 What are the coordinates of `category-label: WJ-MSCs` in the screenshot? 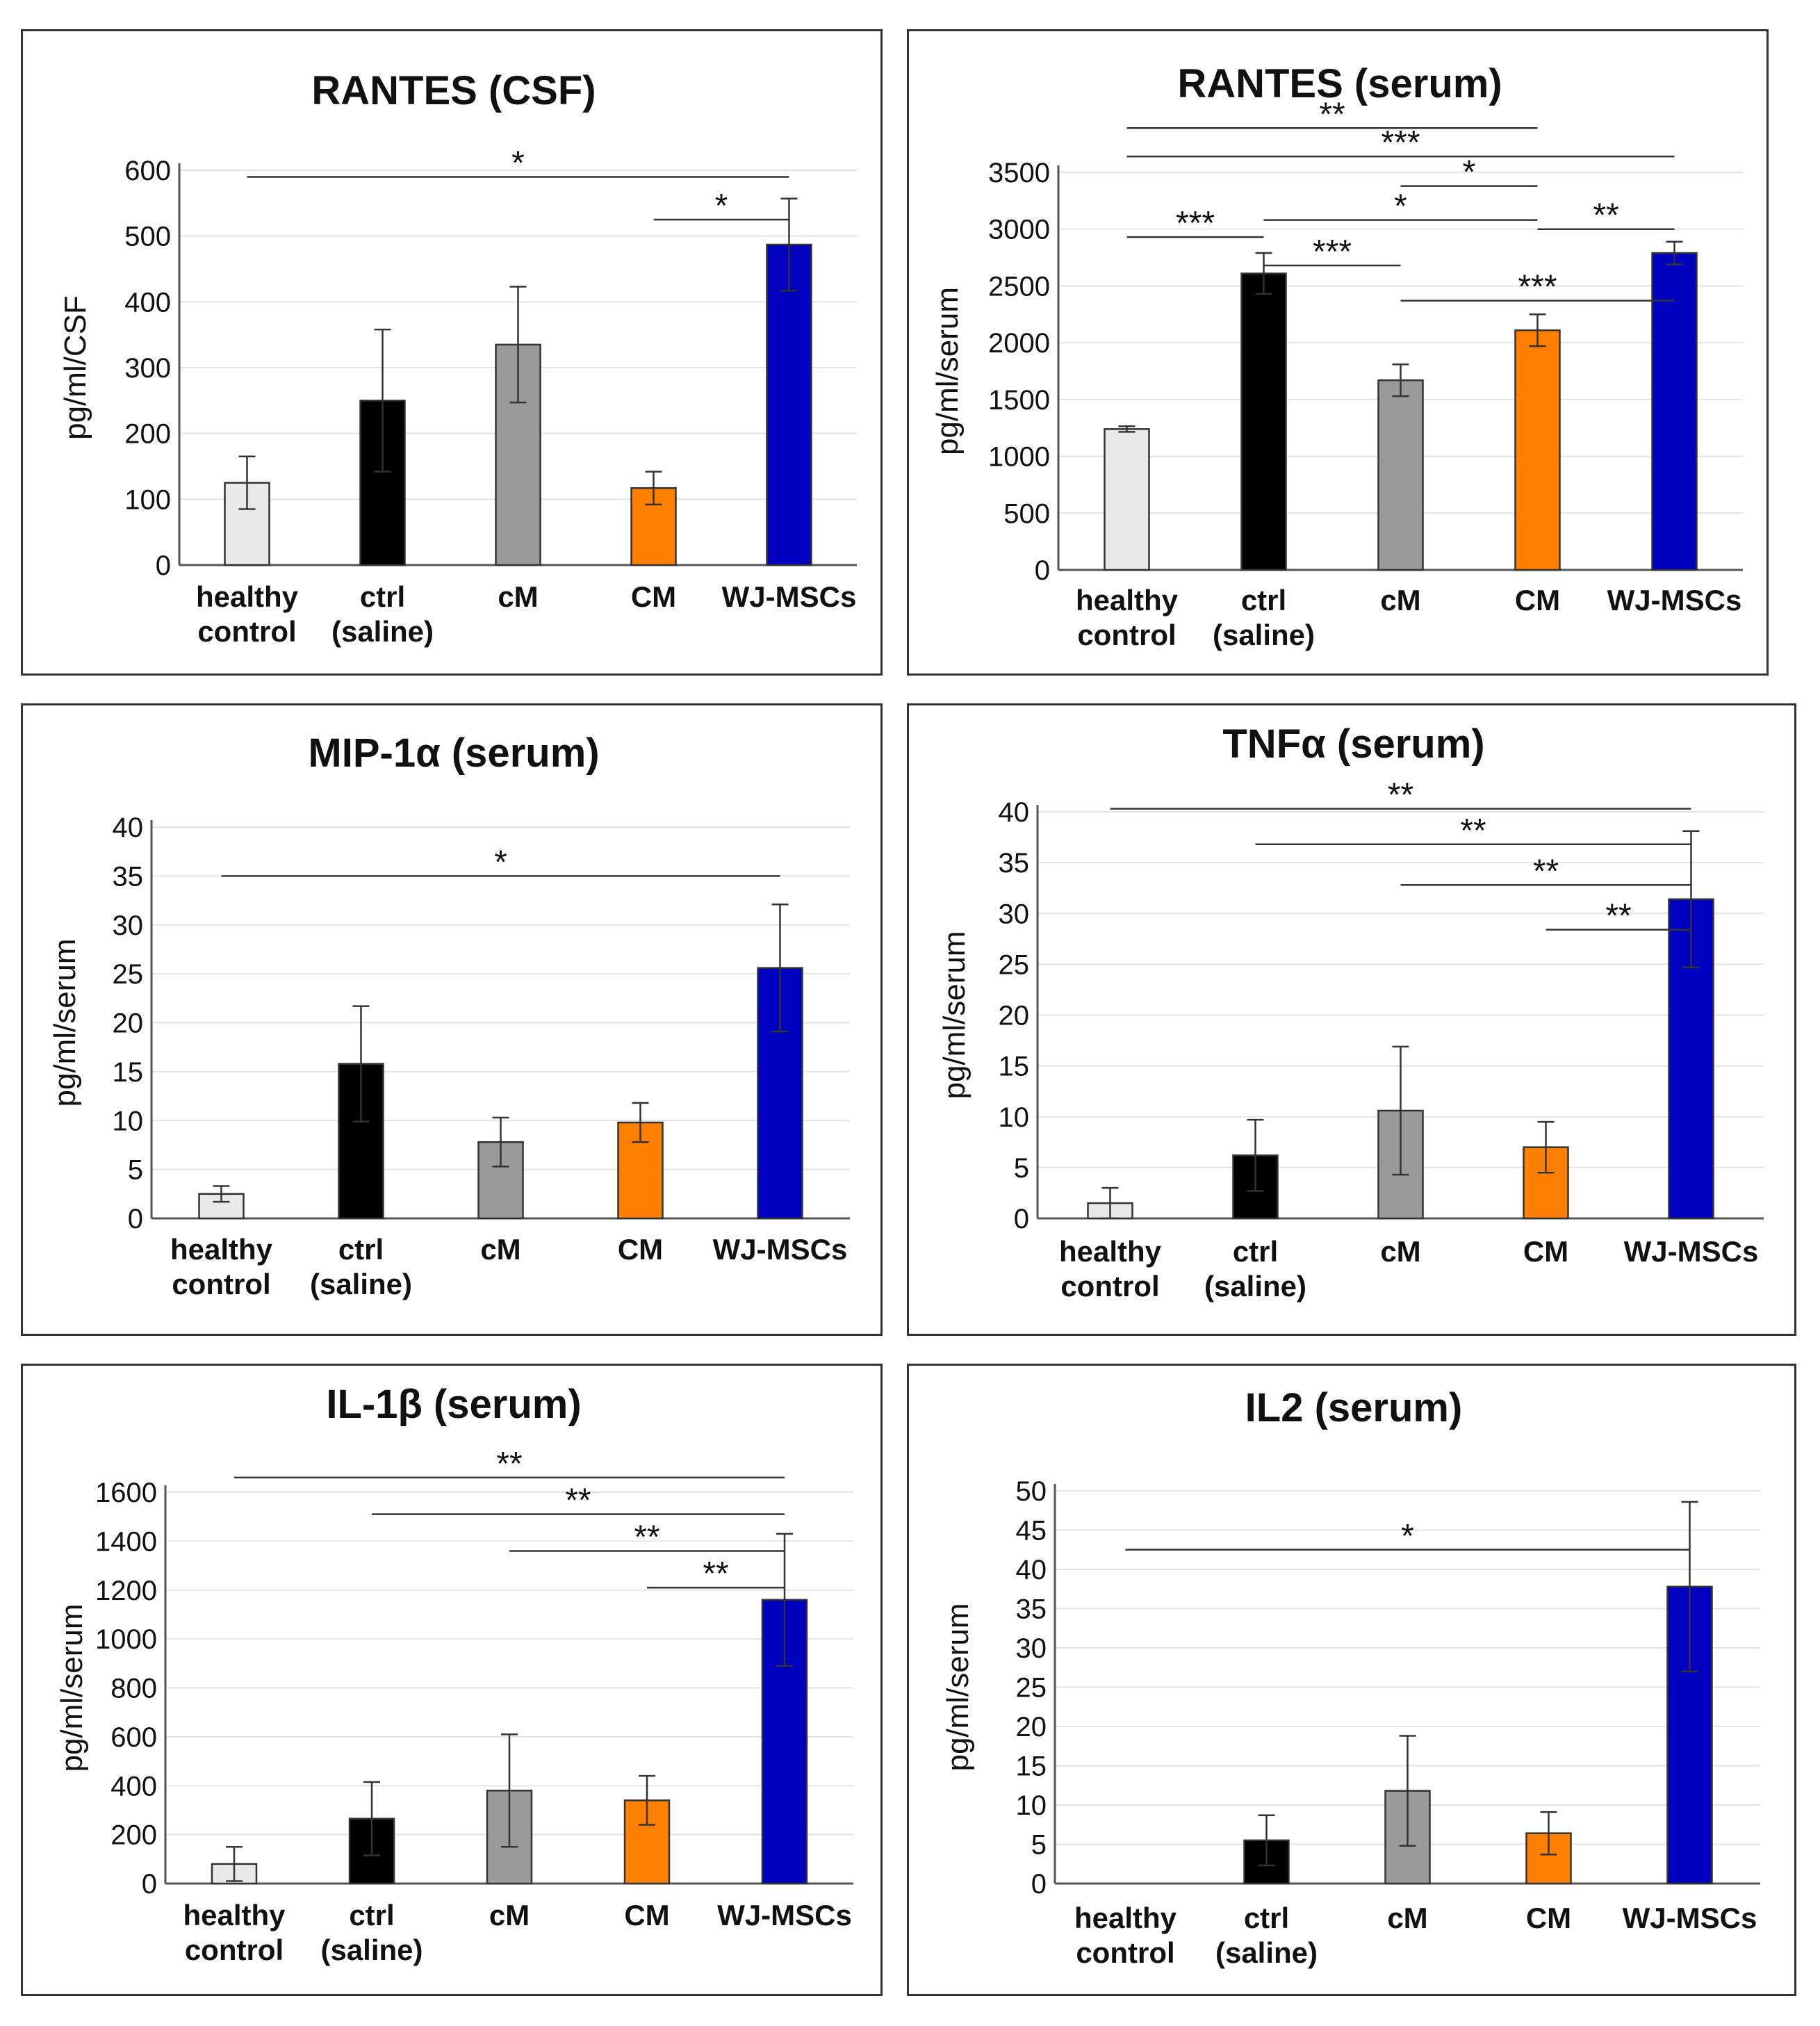 It's located at (789, 596).